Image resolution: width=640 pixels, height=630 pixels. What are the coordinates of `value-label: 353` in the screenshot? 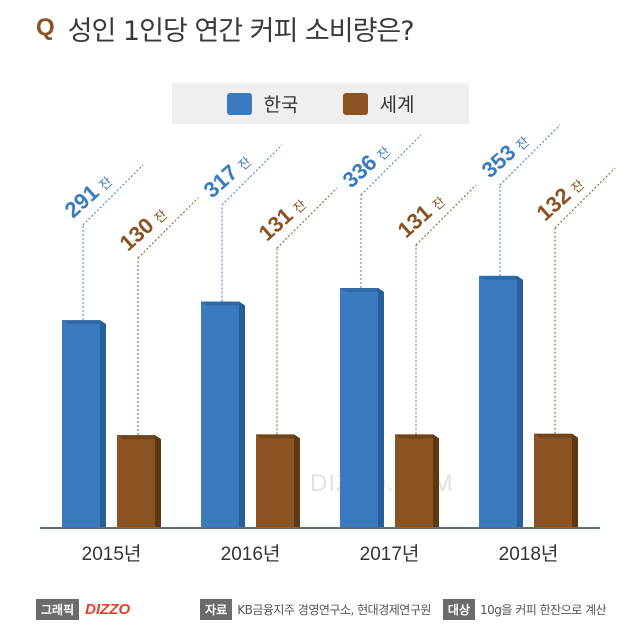 It's located at (499, 161).